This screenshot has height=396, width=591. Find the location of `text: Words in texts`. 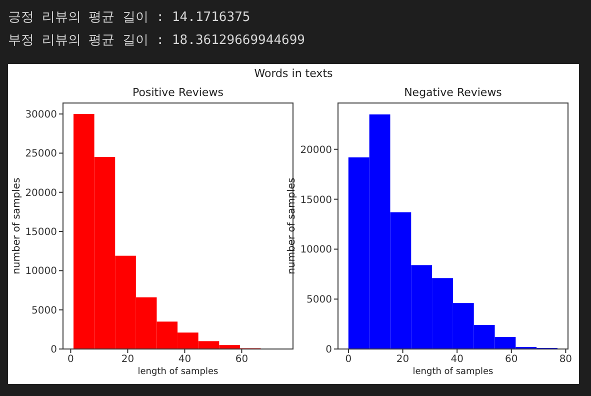

text: Words in texts is located at coordinates (293, 73).